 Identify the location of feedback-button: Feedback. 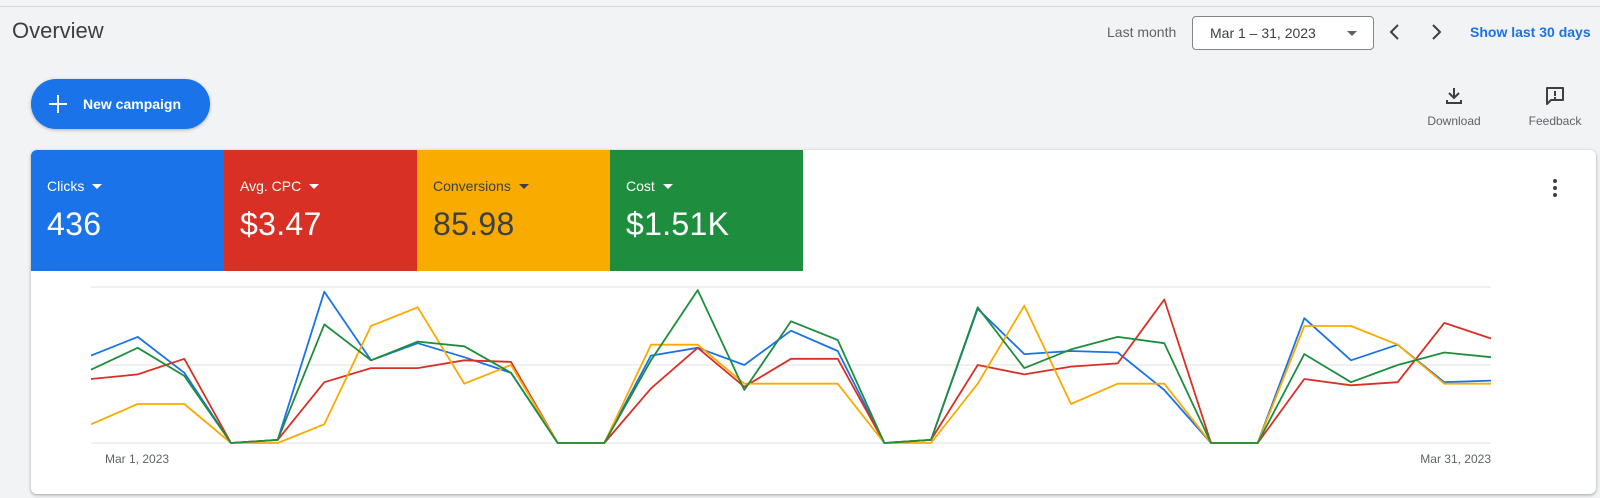
(1555, 106).